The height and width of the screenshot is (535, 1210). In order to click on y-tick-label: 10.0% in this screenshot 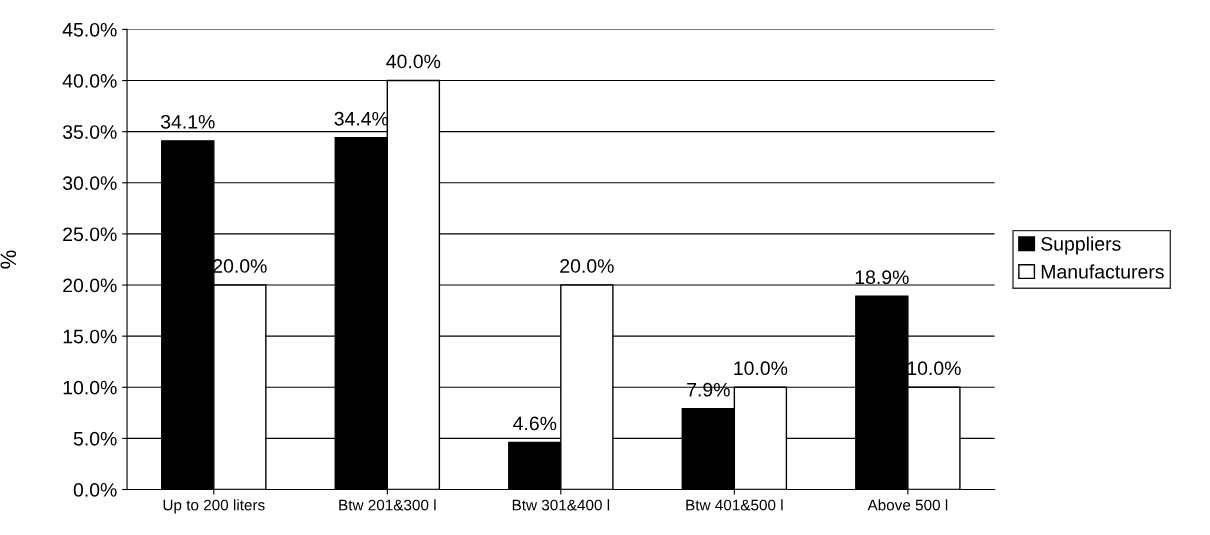, I will do `click(90, 387)`.